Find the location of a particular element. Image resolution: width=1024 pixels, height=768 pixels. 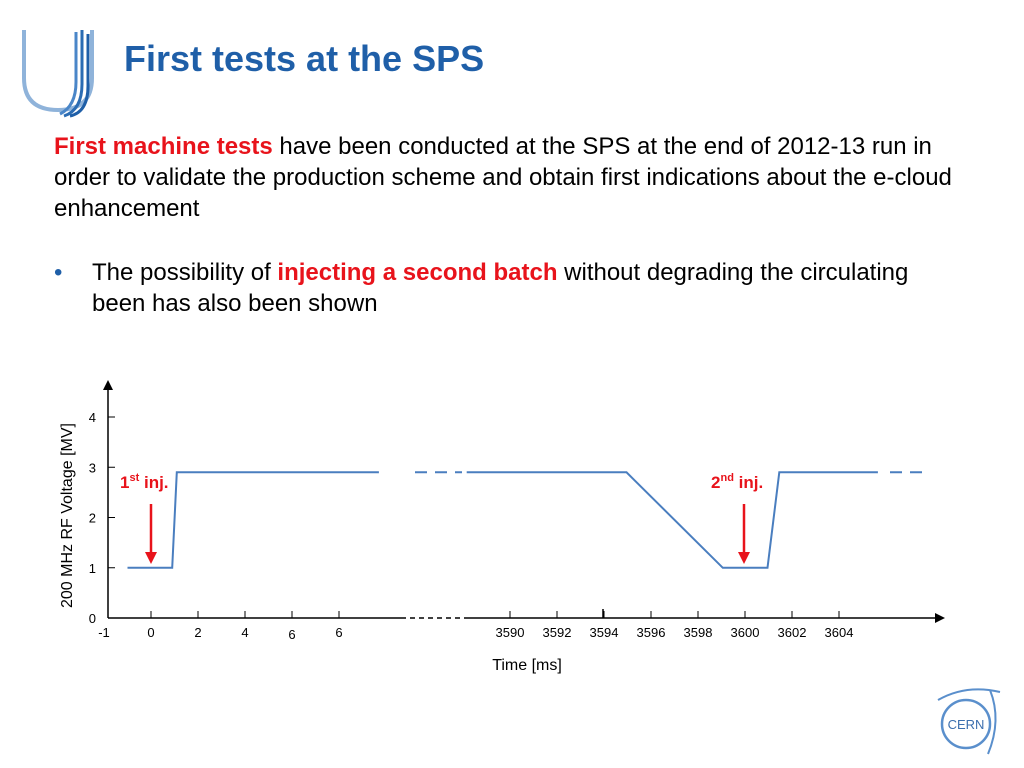

page-title: First tests at the SPS is located at coordinates (304, 58).